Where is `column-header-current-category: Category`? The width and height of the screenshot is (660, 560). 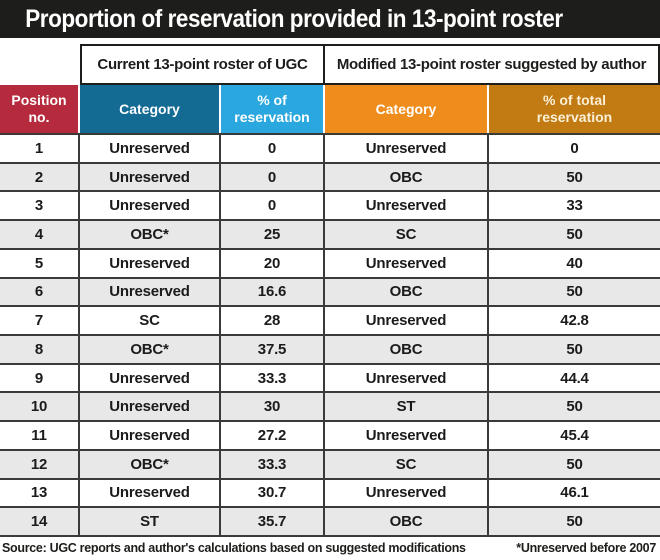
column-header-current-category: Category is located at coordinates (150, 109).